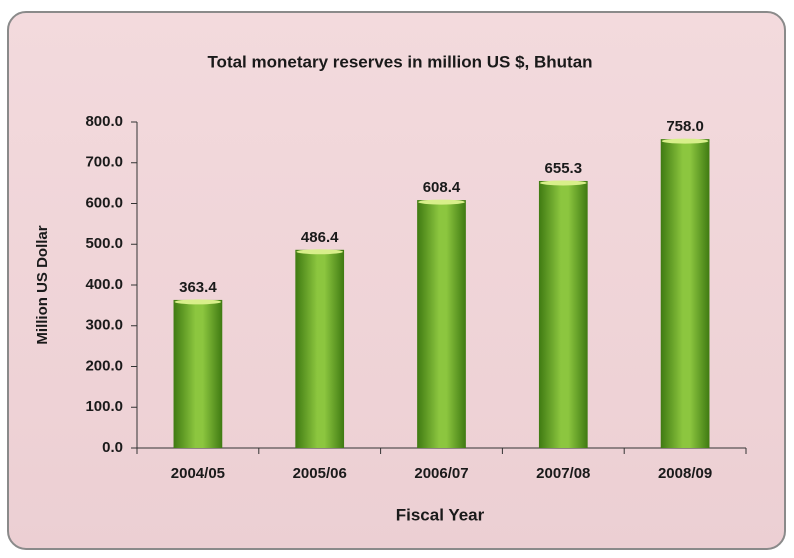  What do you see at coordinates (563, 473) in the screenshot?
I see `x-tick-label: 2007/08` at bounding box center [563, 473].